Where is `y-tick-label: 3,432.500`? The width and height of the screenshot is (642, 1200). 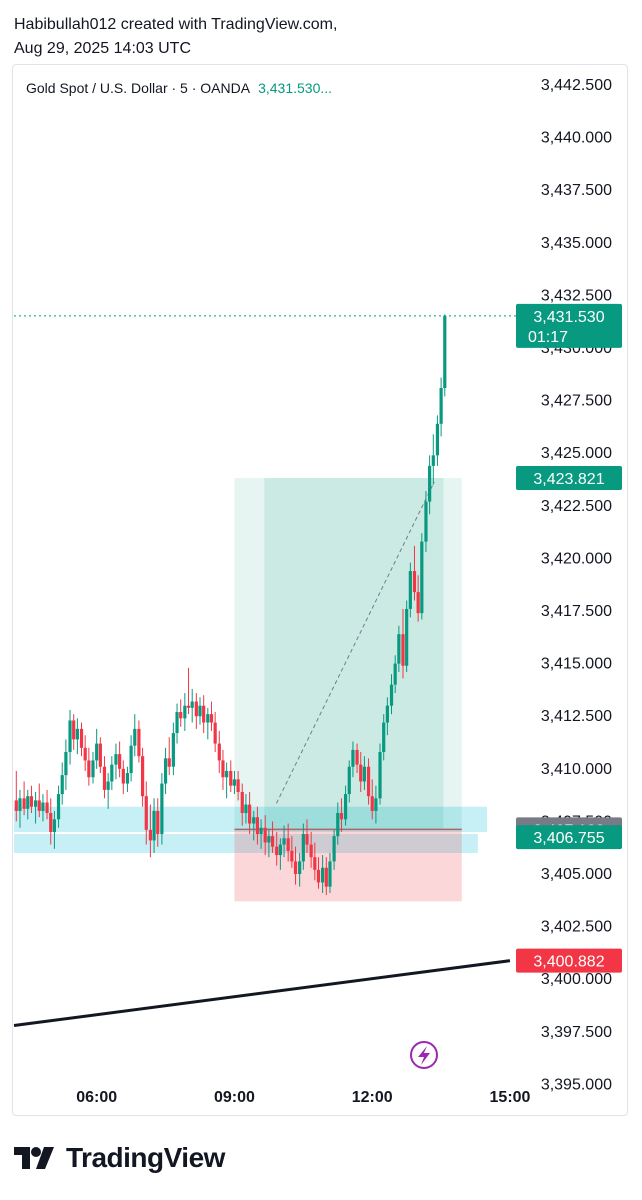
y-tick-label: 3,432.500 is located at coordinates (576, 295).